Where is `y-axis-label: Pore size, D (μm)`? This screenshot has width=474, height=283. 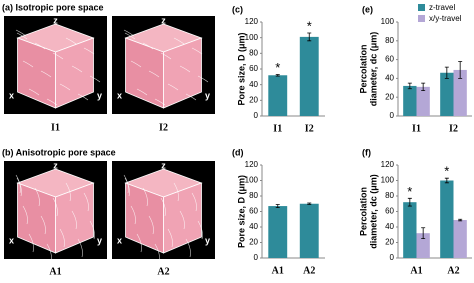
y-axis-label: Pore size, D (μm) is located at coordinates (241, 68).